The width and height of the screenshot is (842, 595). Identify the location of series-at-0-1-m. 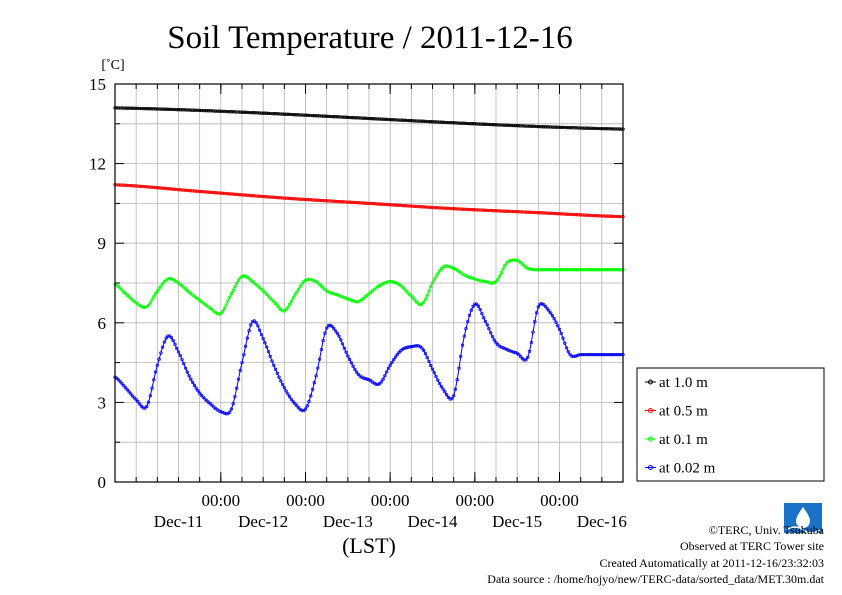
(369, 287).